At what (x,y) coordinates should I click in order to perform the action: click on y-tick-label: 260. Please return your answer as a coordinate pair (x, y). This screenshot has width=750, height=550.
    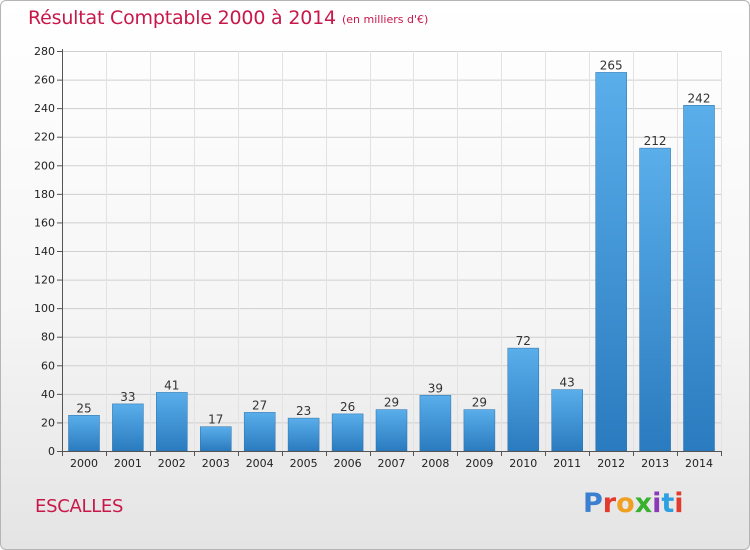
    Looking at the image, I should click on (44, 80).